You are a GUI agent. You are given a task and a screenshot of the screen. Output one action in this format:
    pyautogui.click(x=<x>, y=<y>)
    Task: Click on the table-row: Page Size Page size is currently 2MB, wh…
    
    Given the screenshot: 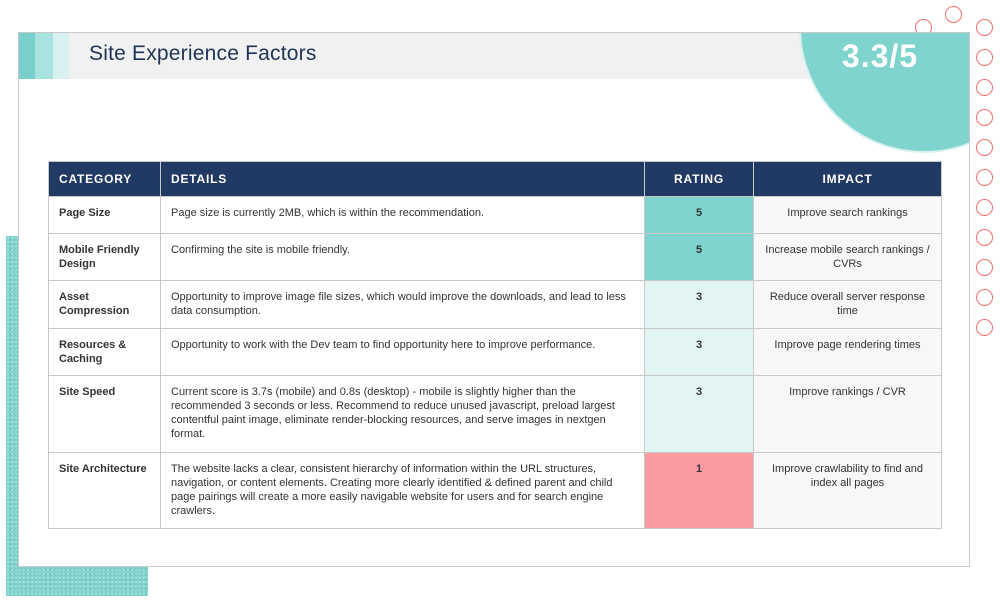 What is the action you would take?
    pyautogui.click(x=495, y=215)
    